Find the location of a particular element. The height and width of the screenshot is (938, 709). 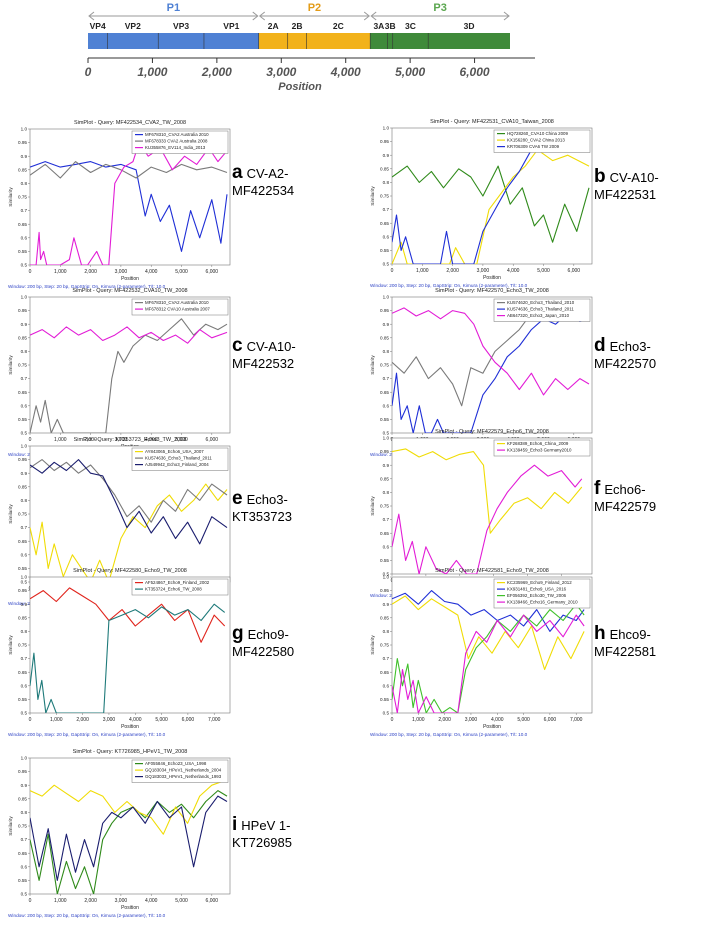

legend-entry: AB647320_Echo3_Japan_2010 is located at coordinates (538, 315).